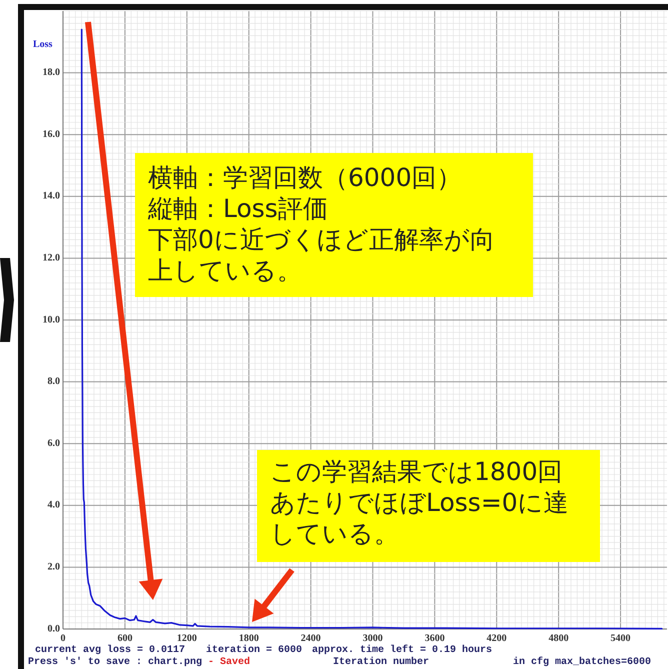  What do you see at coordinates (321, 255) in the screenshot?
I see `annotation: 下部0に近づくほど正解率が向上している。` at bounding box center [321, 255].